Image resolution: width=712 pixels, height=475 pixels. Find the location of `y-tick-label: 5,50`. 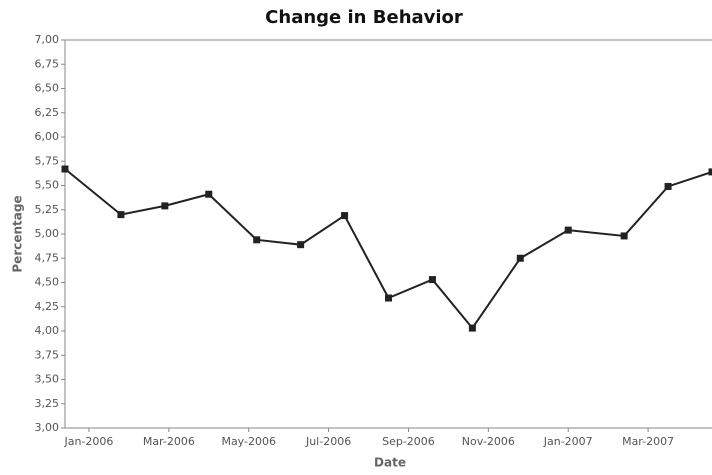

y-tick-label: 5,50 is located at coordinates (47, 185).